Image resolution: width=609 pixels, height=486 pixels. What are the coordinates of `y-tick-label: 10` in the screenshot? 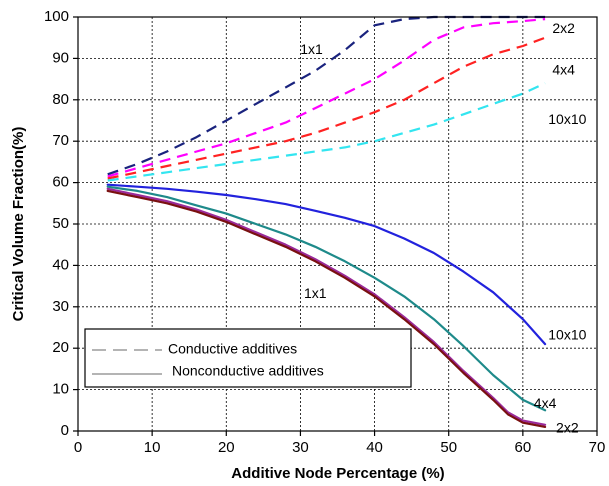 It's located at (60, 389).